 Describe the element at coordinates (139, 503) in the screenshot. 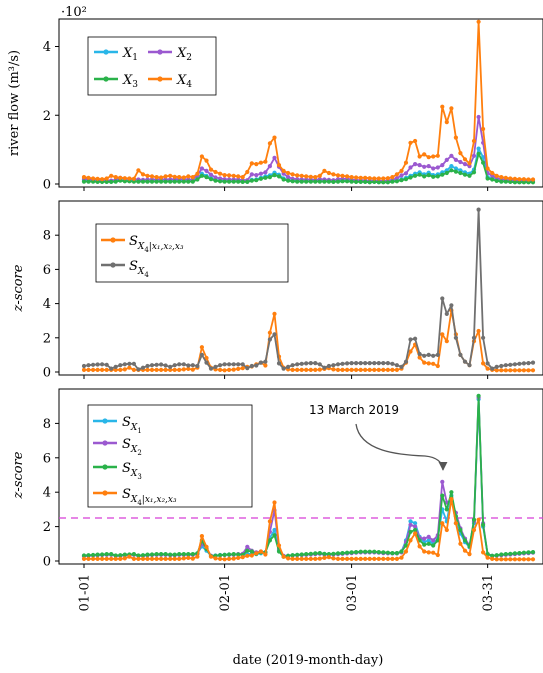

I see `legend-label-4-sub: 4` at that location.